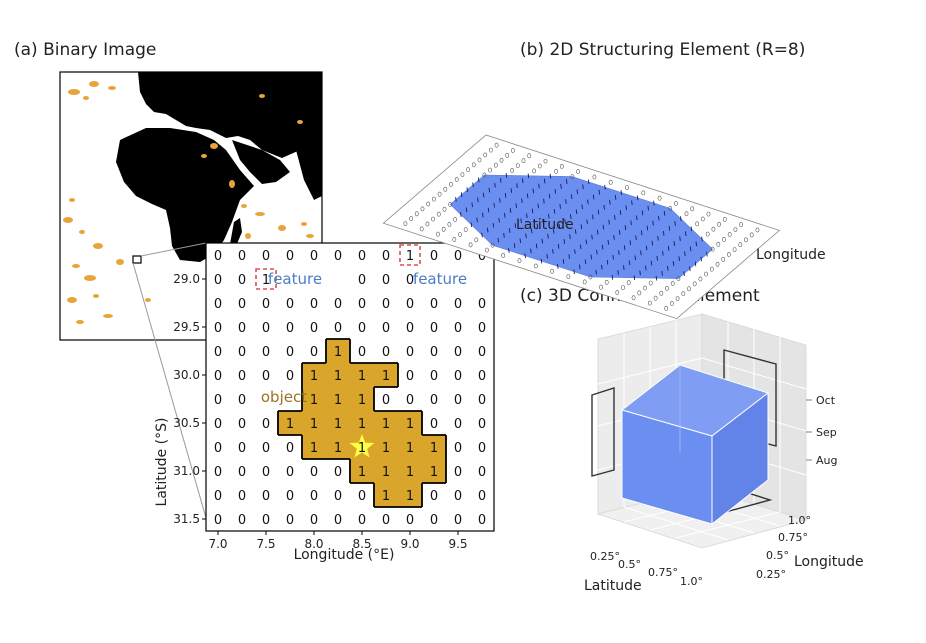 This screenshot has width=926, height=643. What do you see at coordinates (826, 400) in the screenshot?
I see `time-tick-label: Oct` at bounding box center [826, 400].